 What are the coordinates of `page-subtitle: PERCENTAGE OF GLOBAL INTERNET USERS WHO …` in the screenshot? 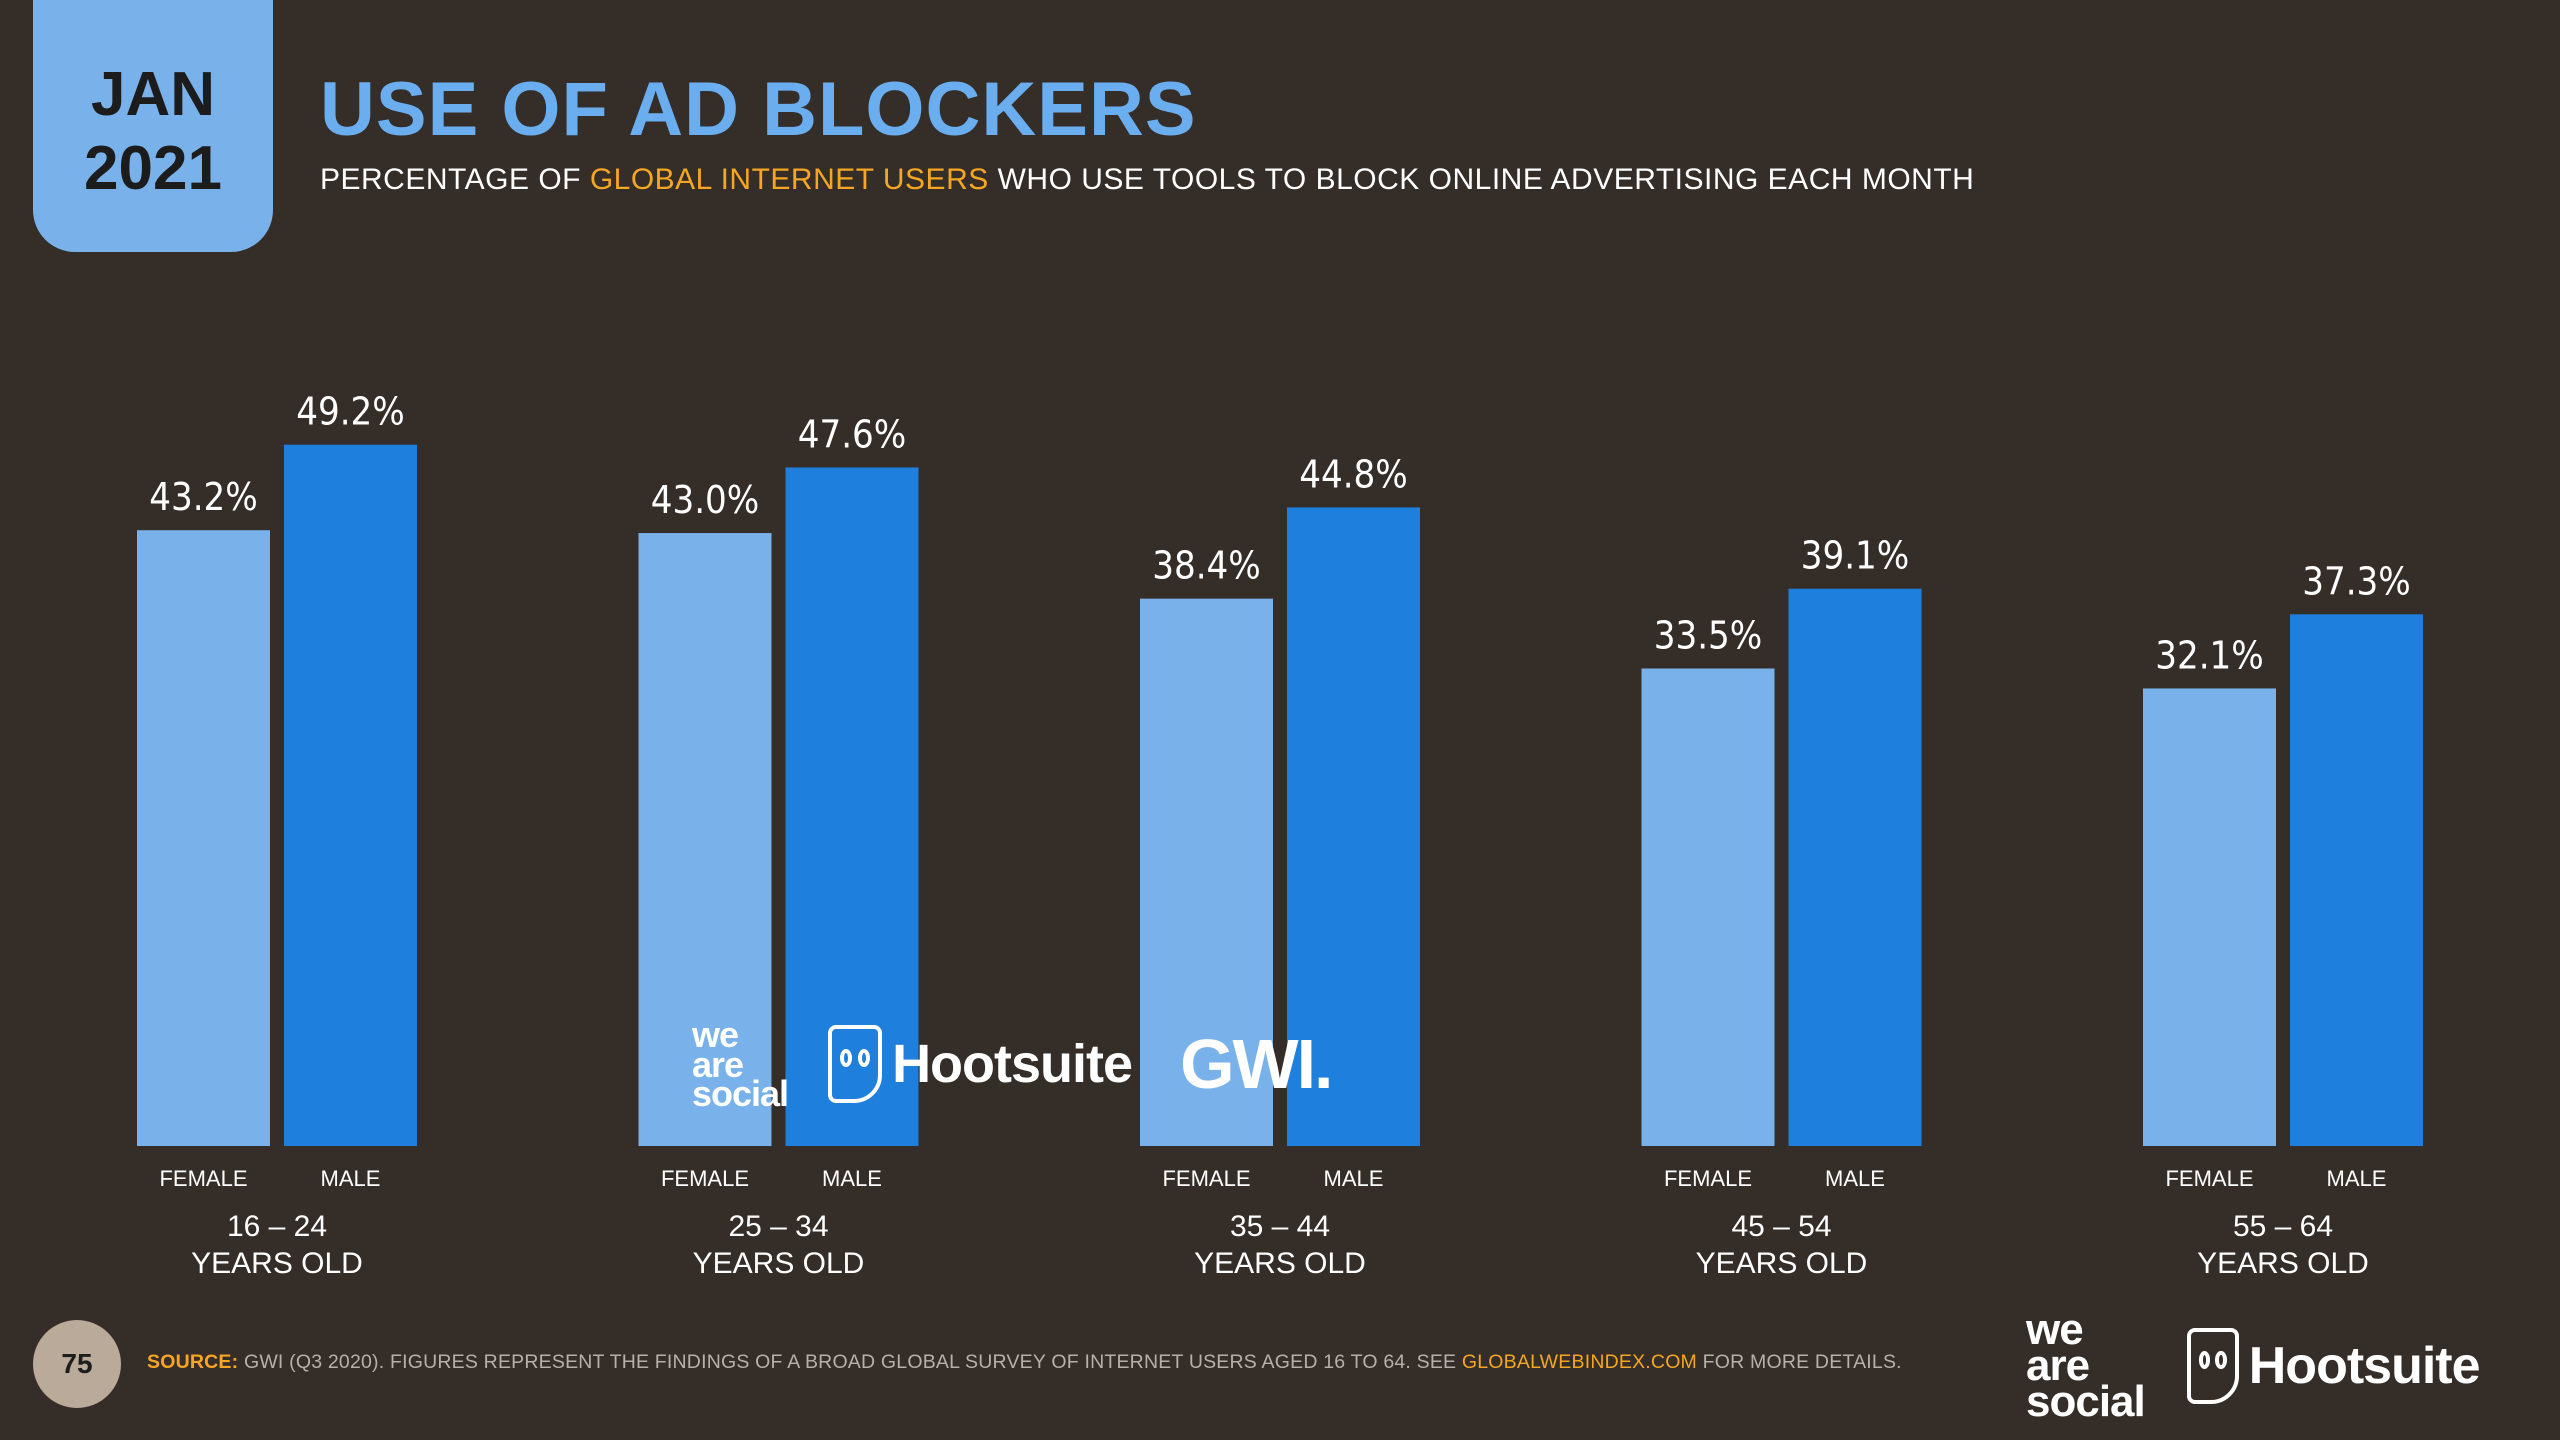 It's located at (1147, 180).